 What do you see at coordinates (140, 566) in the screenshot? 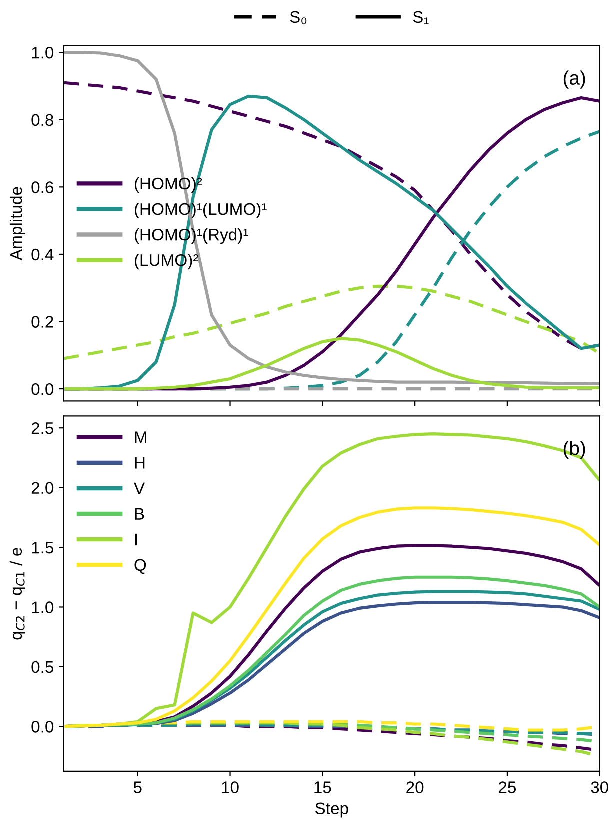
I see `legend-label: Q` at bounding box center [140, 566].